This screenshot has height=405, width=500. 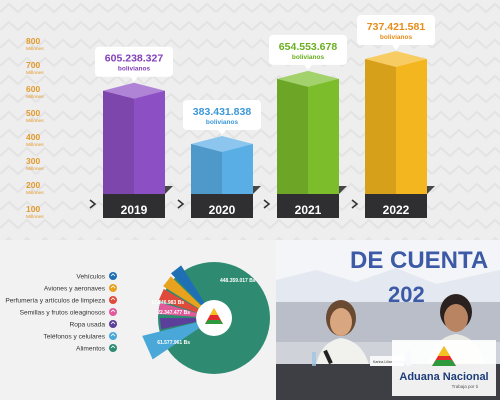 What do you see at coordinates (33, 113) in the screenshot?
I see `y-tick-label: 500` at bounding box center [33, 113].